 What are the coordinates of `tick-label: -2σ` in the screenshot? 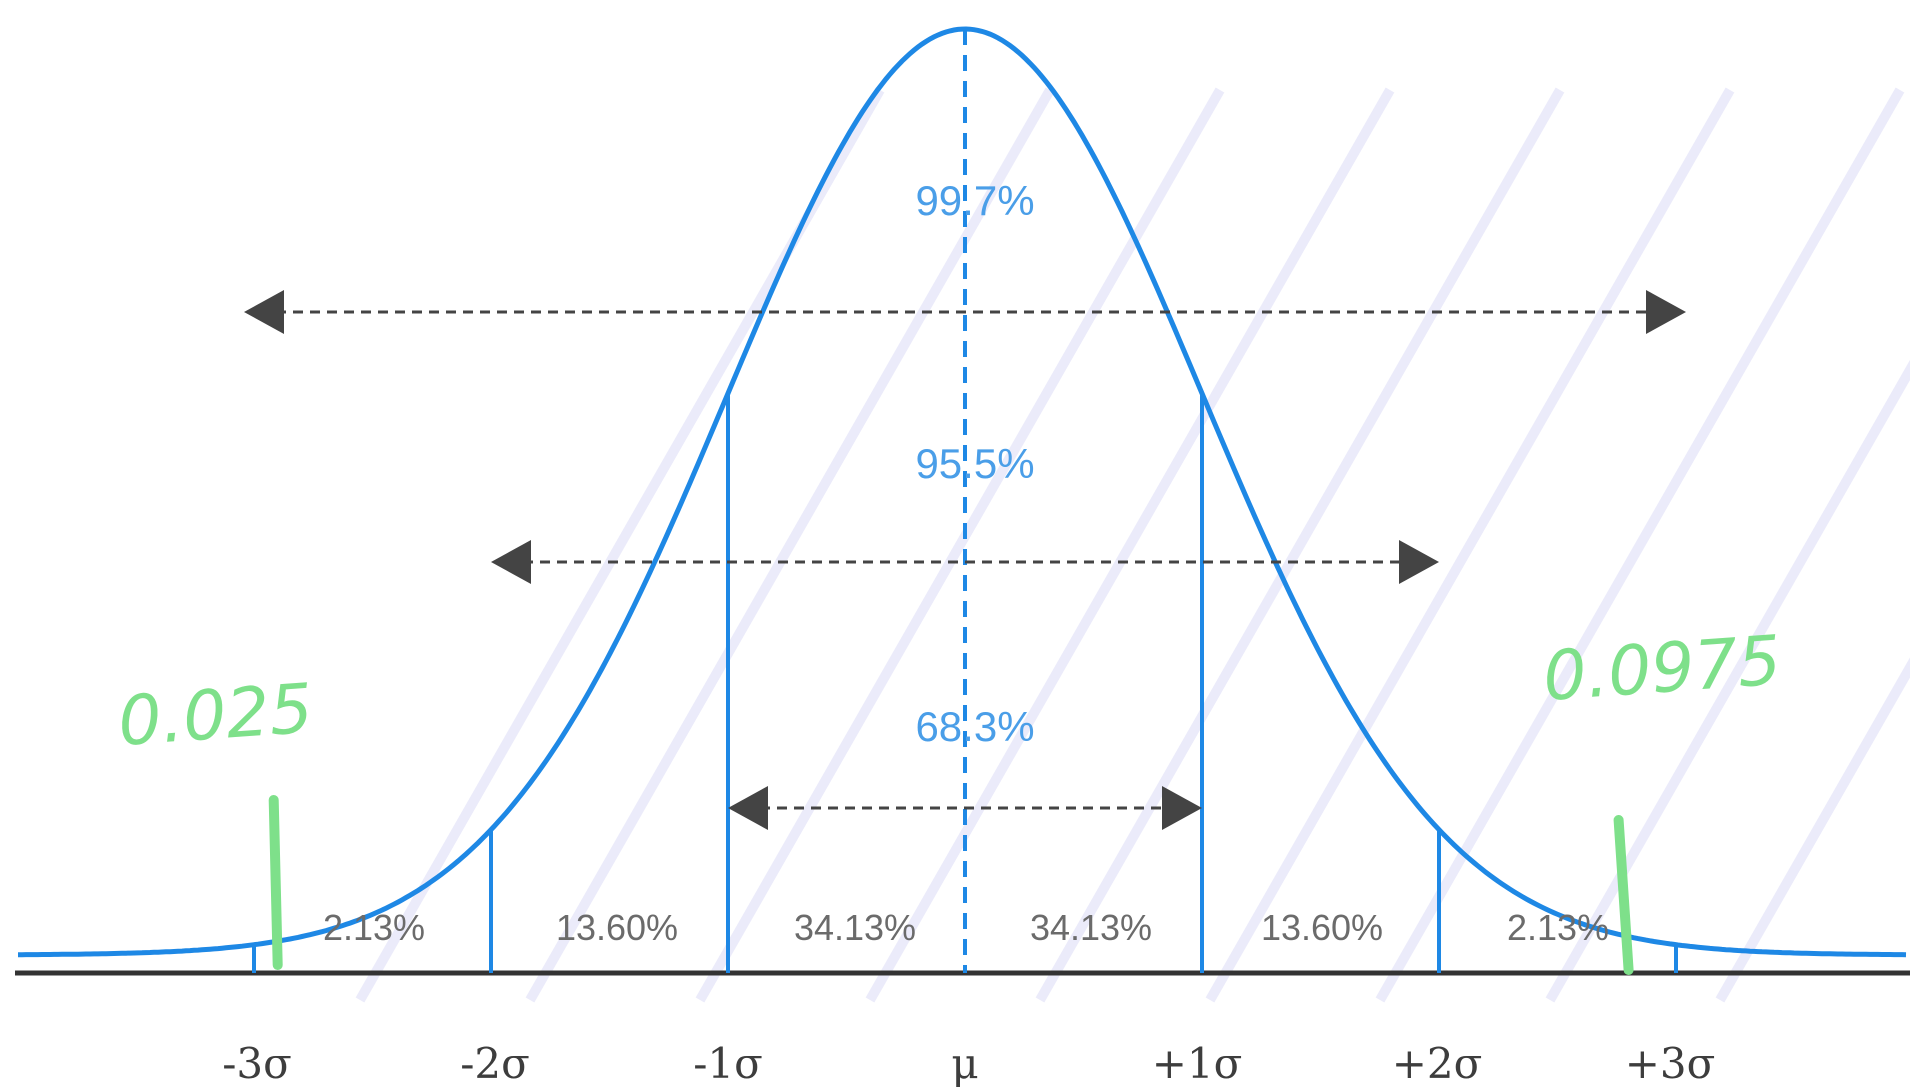 It's located at (495, 1063).